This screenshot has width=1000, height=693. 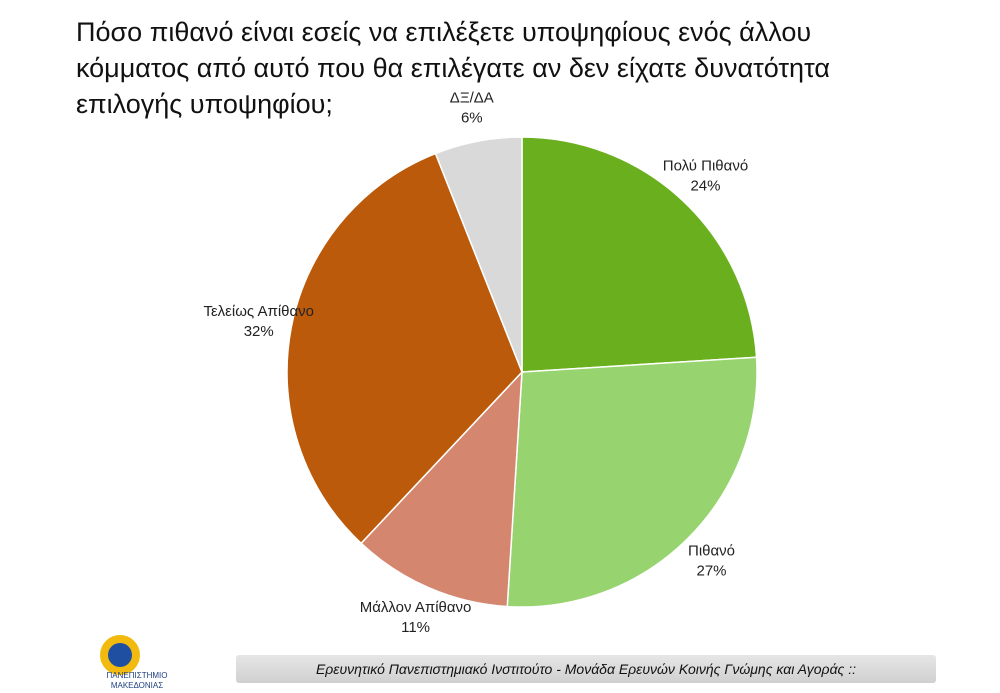 What do you see at coordinates (259, 331) in the screenshot?
I see `value-label: 32%` at bounding box center [259, 331].